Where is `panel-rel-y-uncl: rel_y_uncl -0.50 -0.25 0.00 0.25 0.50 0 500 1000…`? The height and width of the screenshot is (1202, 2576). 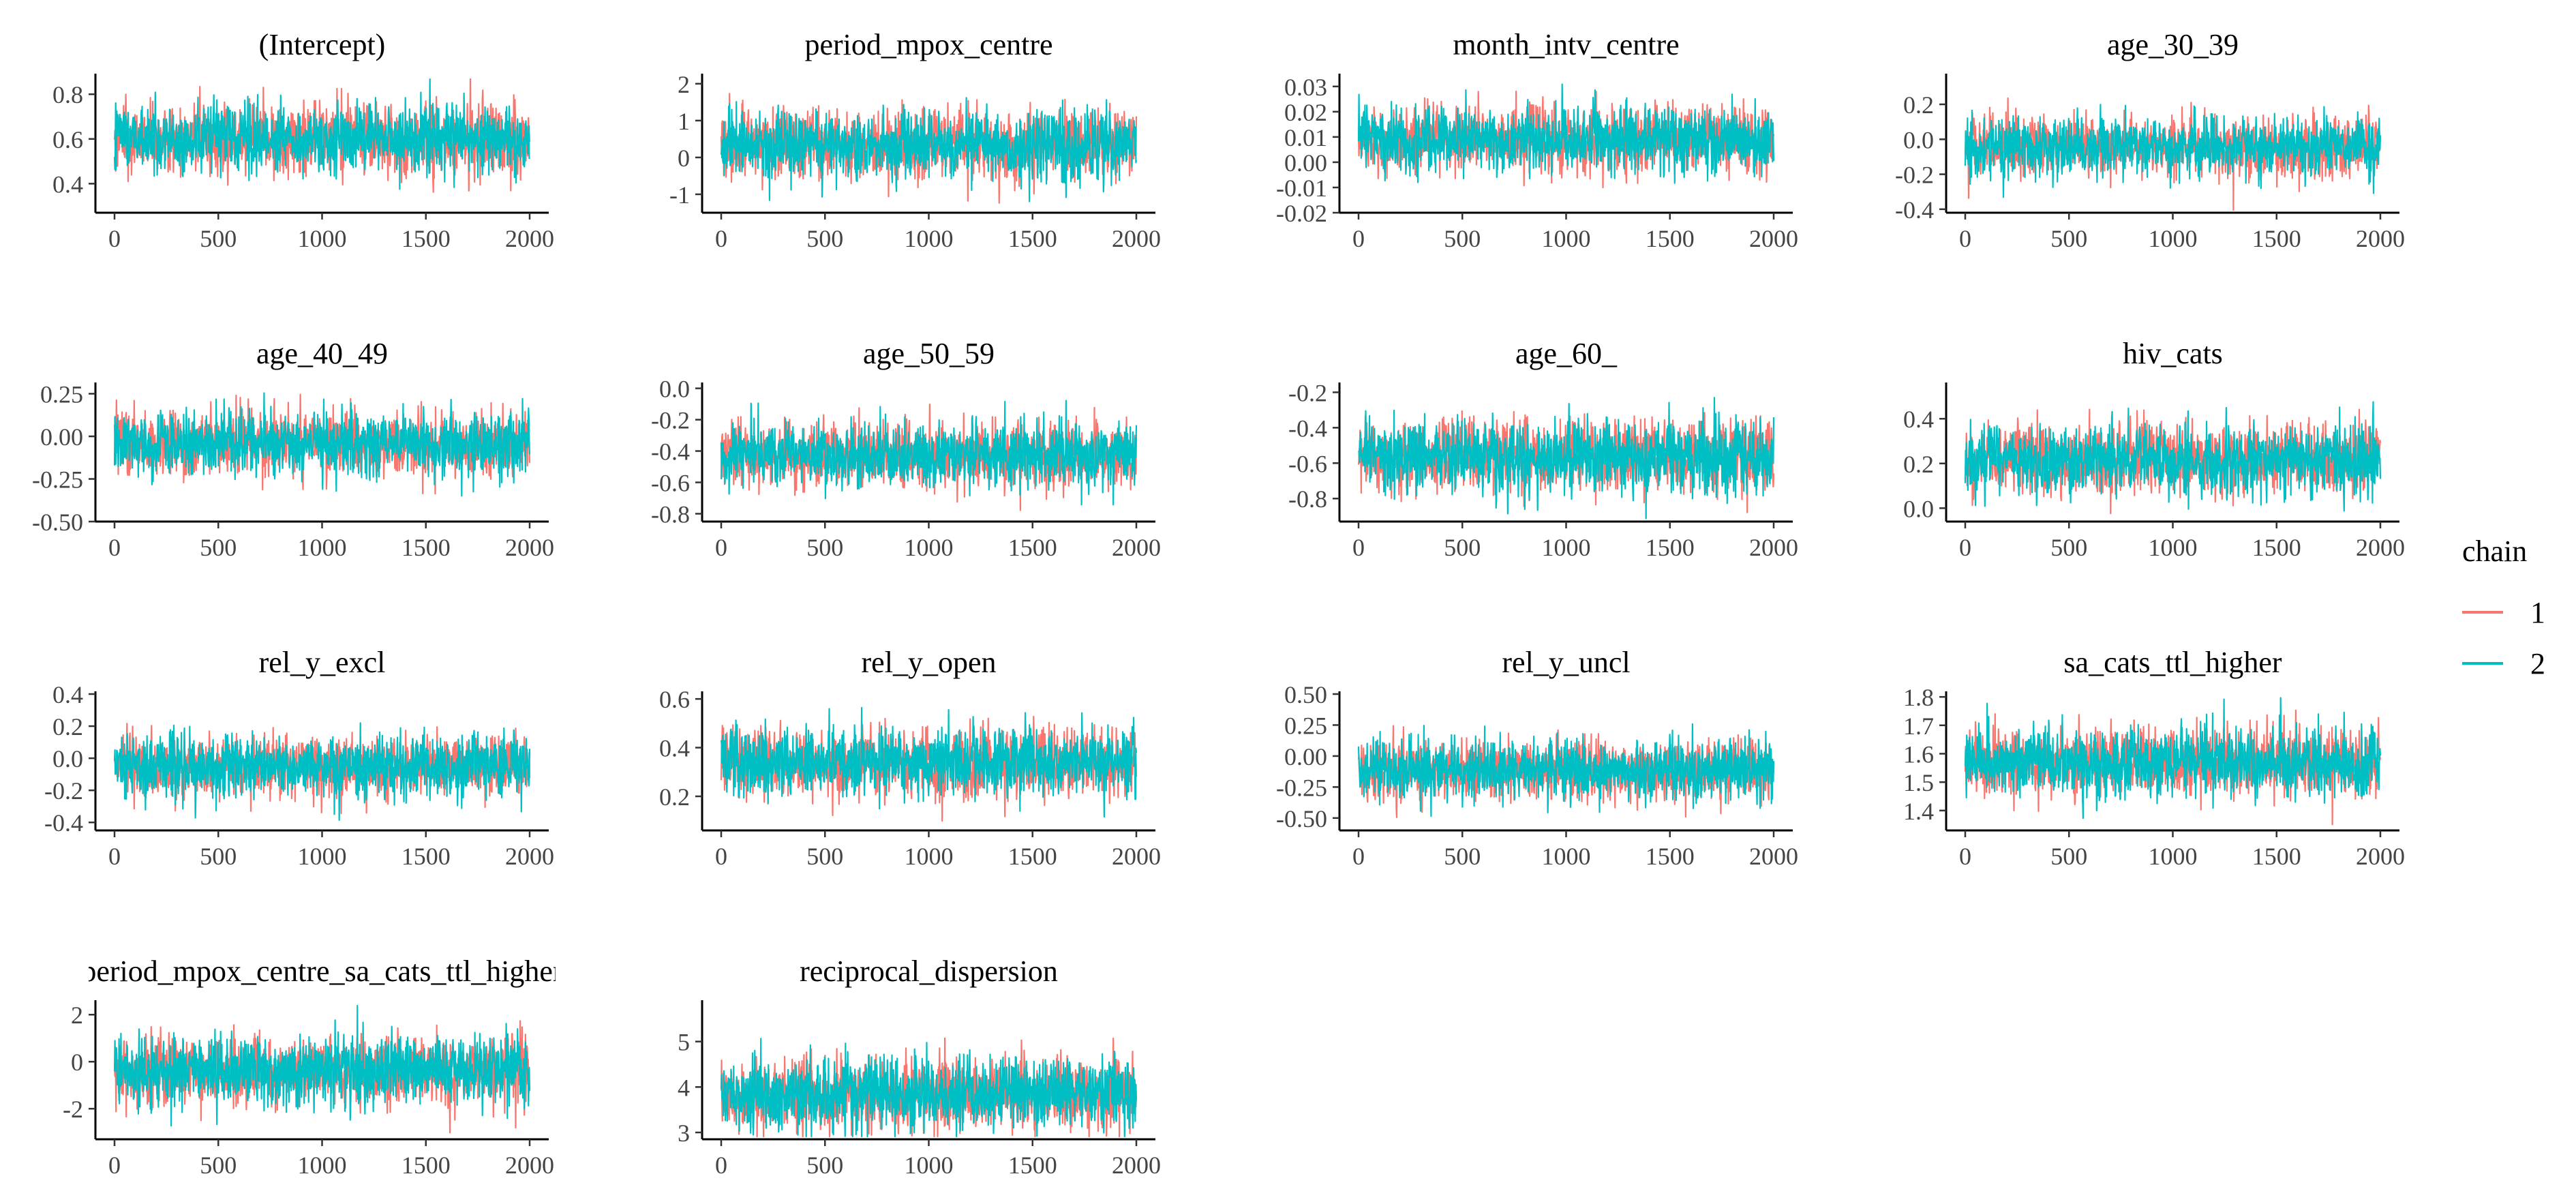 panel-rel-y-uncl: rel_y_uncl -0.50 -0.25 0.00 0.25 0.50 0 500 1000… is located at coordinates (1537, 758).